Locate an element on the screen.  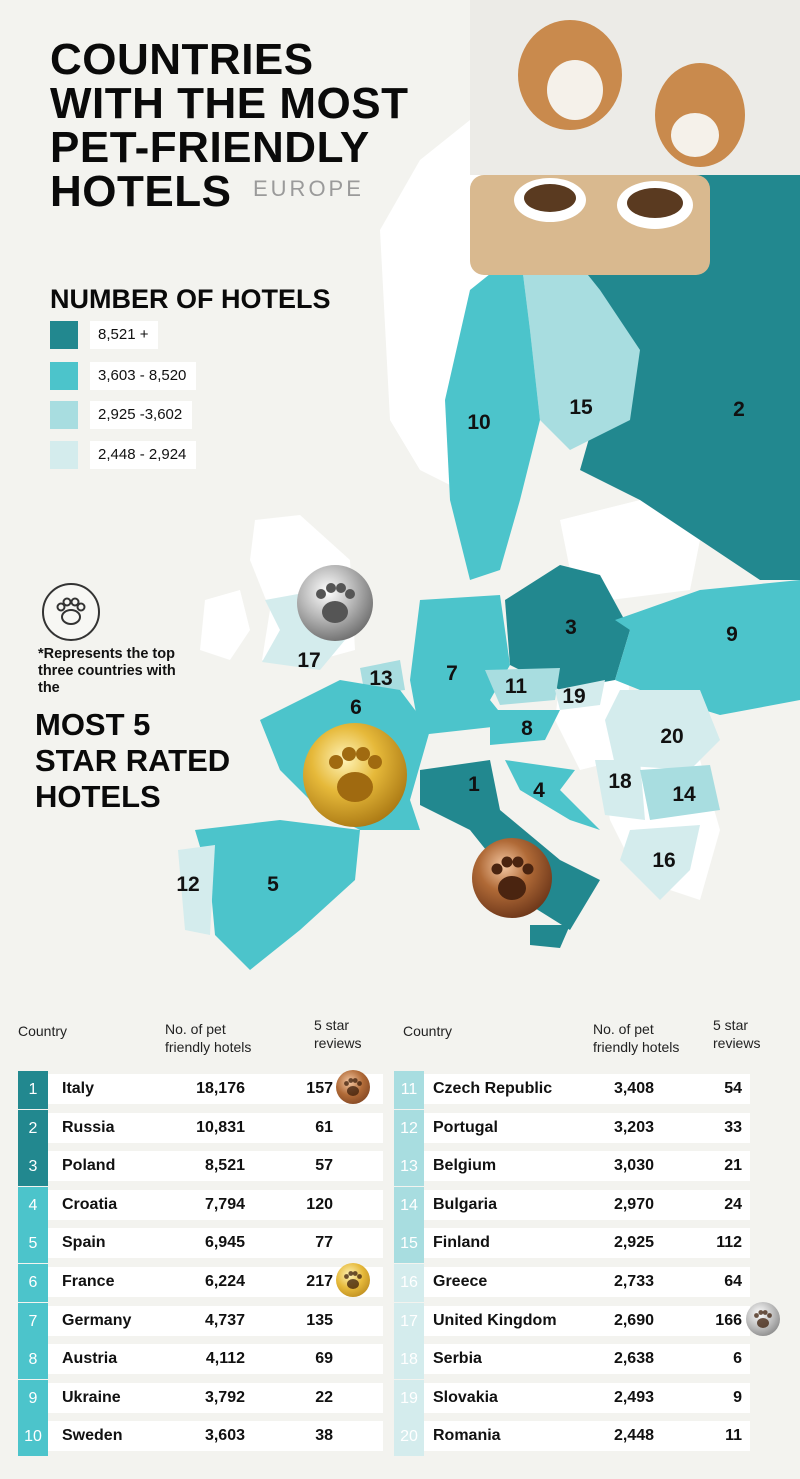
country-name: Bulgaria is located at coordinates (465, 1204).